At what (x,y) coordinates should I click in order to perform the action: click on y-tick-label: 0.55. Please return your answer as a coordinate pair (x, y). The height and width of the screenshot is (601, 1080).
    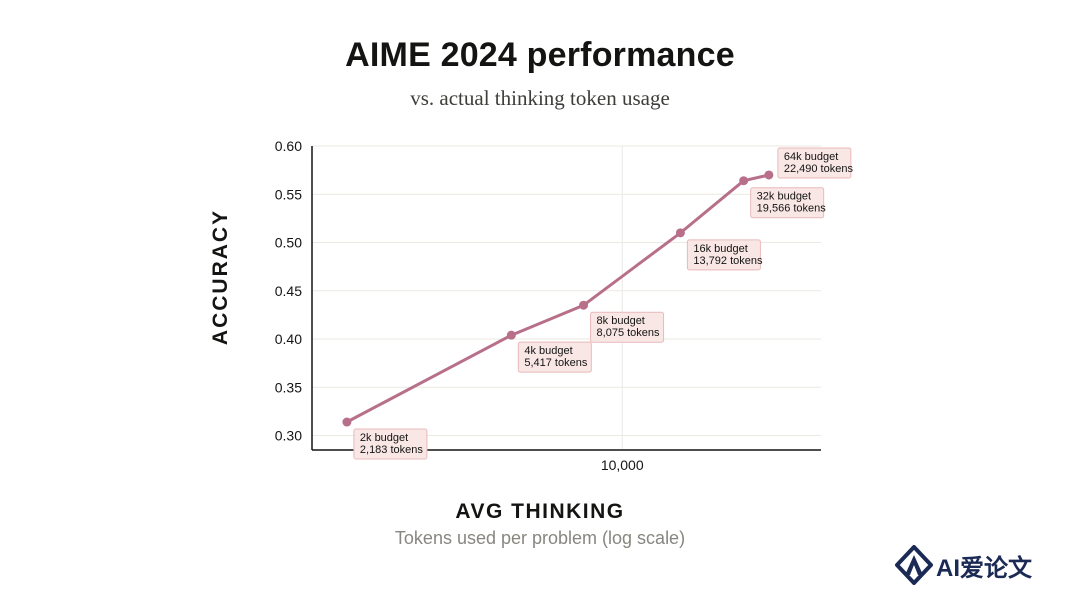
    Looking at the image, I should click on (288, 194).